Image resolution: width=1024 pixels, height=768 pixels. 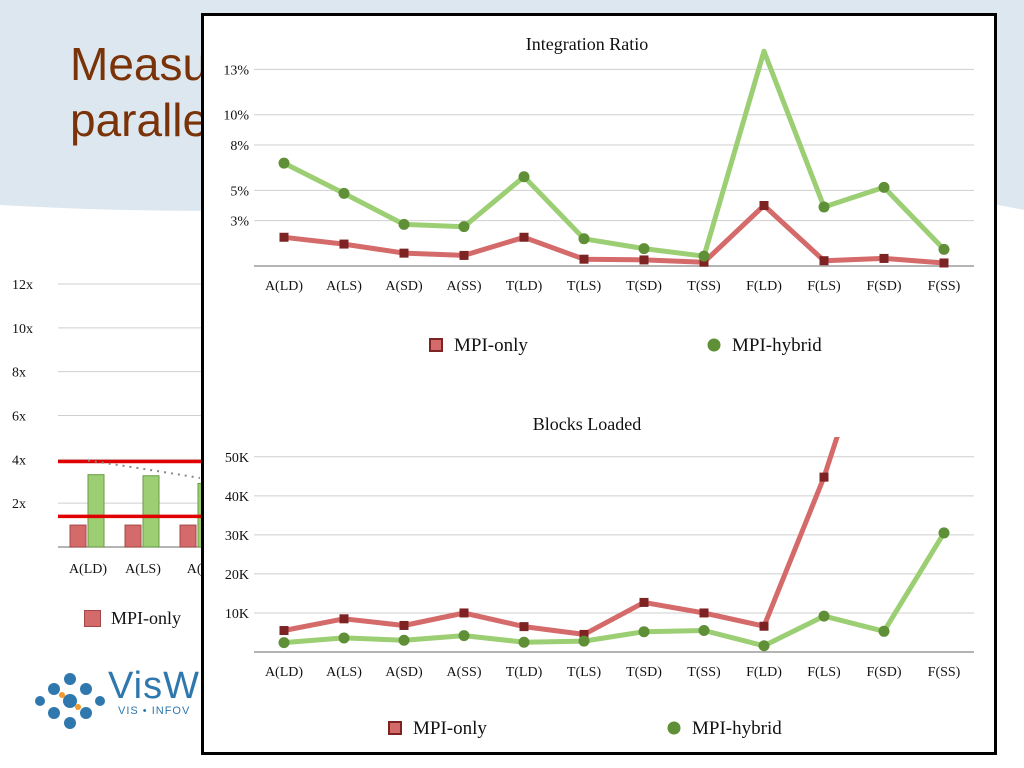 I want to click on y-tick-label: 50K, so click(x=237, y=458).